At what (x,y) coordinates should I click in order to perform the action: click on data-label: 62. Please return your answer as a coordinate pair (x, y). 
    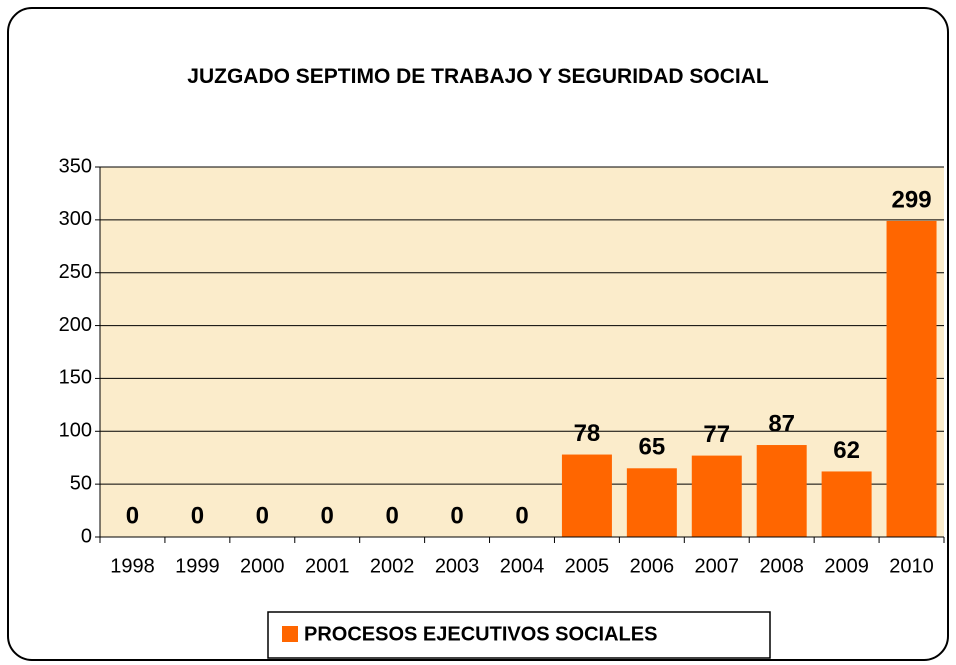
    Looking at the image, I should click on (846, 450).